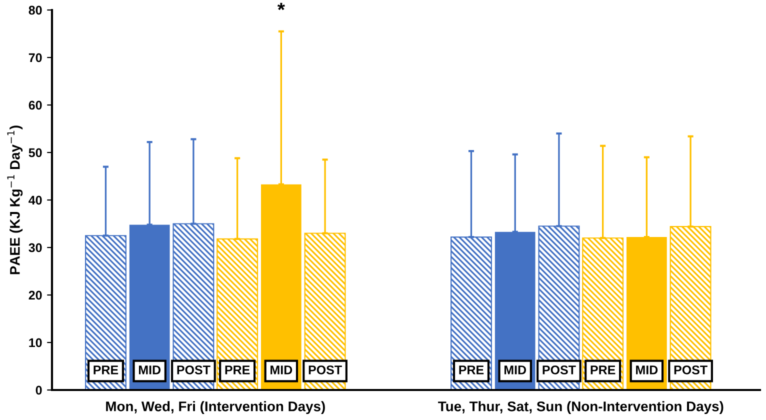 The height and width of the screenshot is (420, 766). Describe the element at coordinates (35, 200) in the screenshot. I see `y-tick-label: 40` at that location.